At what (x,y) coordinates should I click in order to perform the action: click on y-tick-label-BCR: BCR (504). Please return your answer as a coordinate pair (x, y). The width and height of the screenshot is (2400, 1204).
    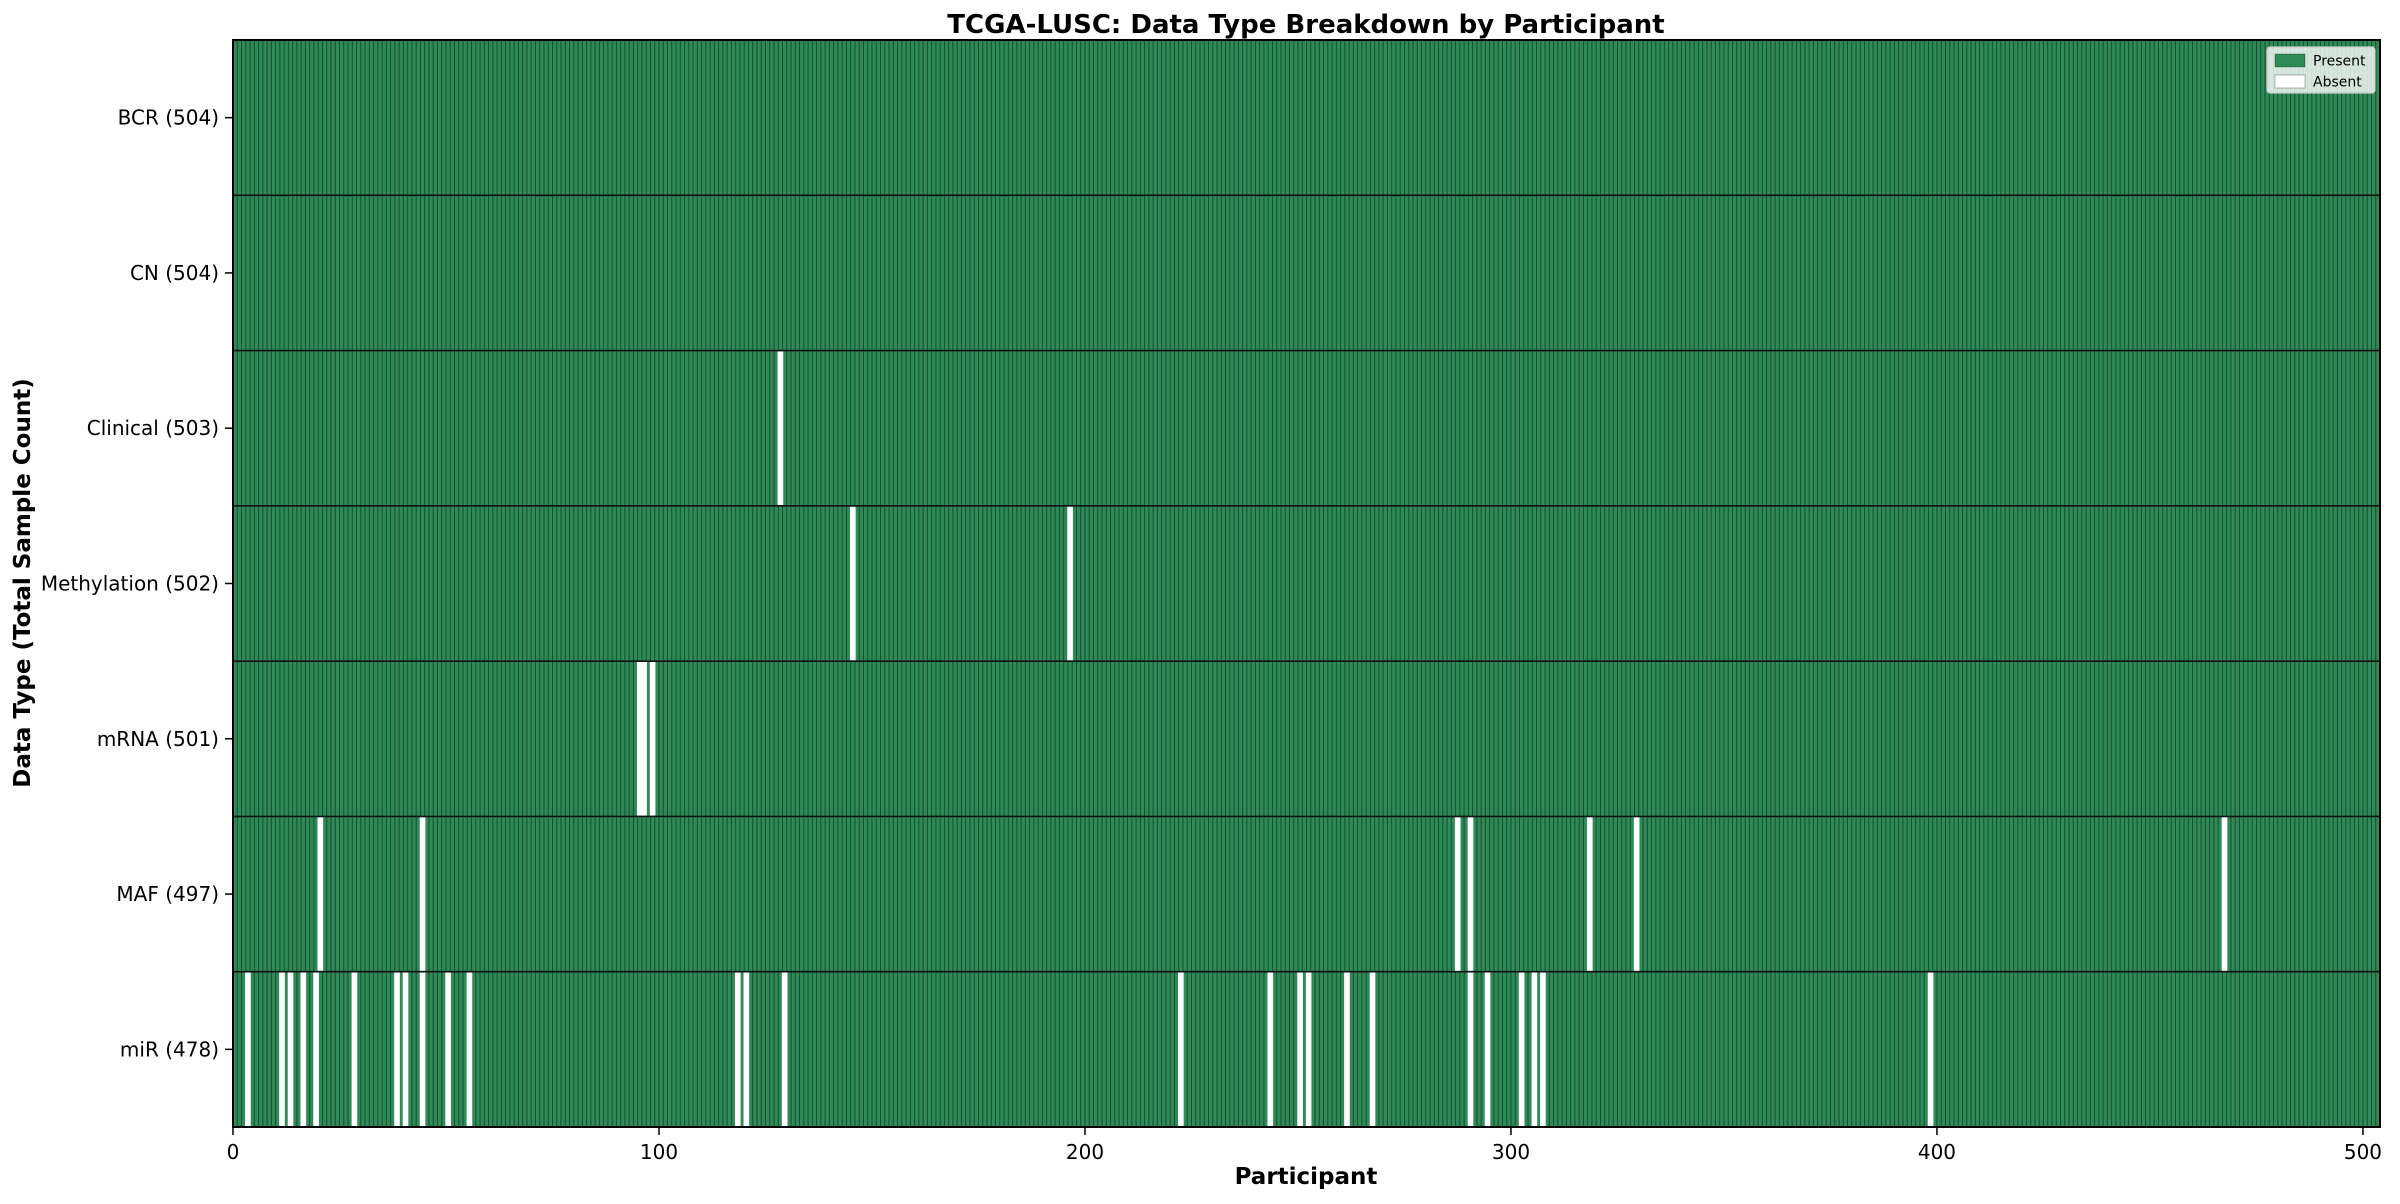
    Looking at the image, I should click on (168, 118).